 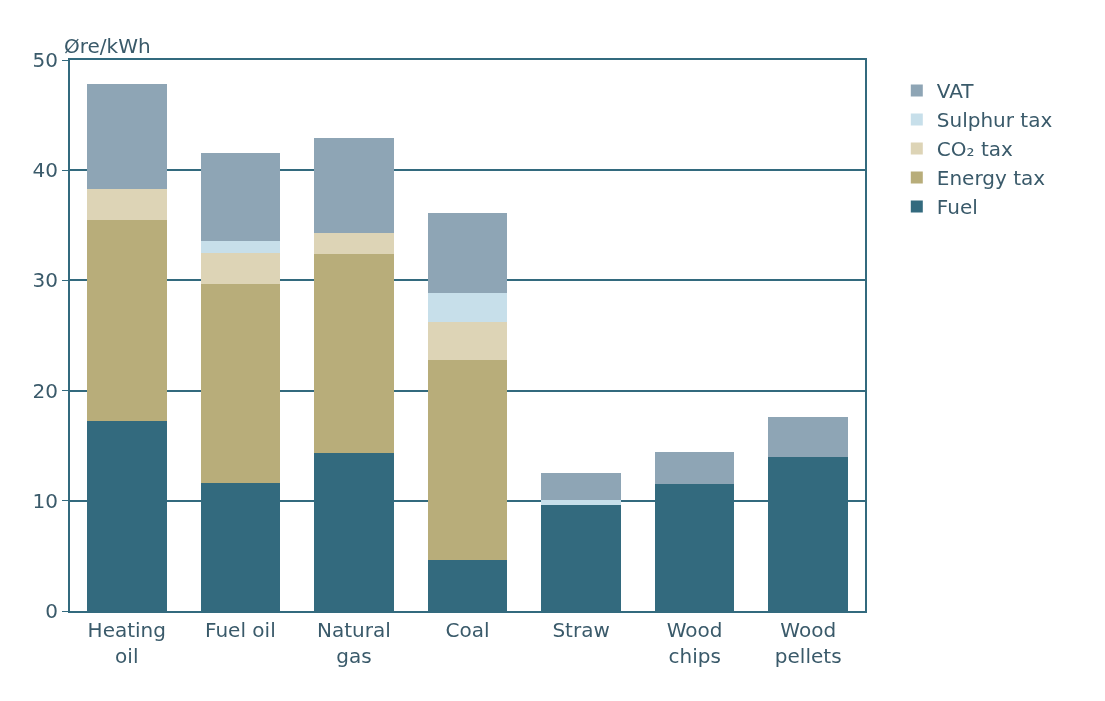 I want to click on y-tick-label: 50, so click(x=45, y=60).